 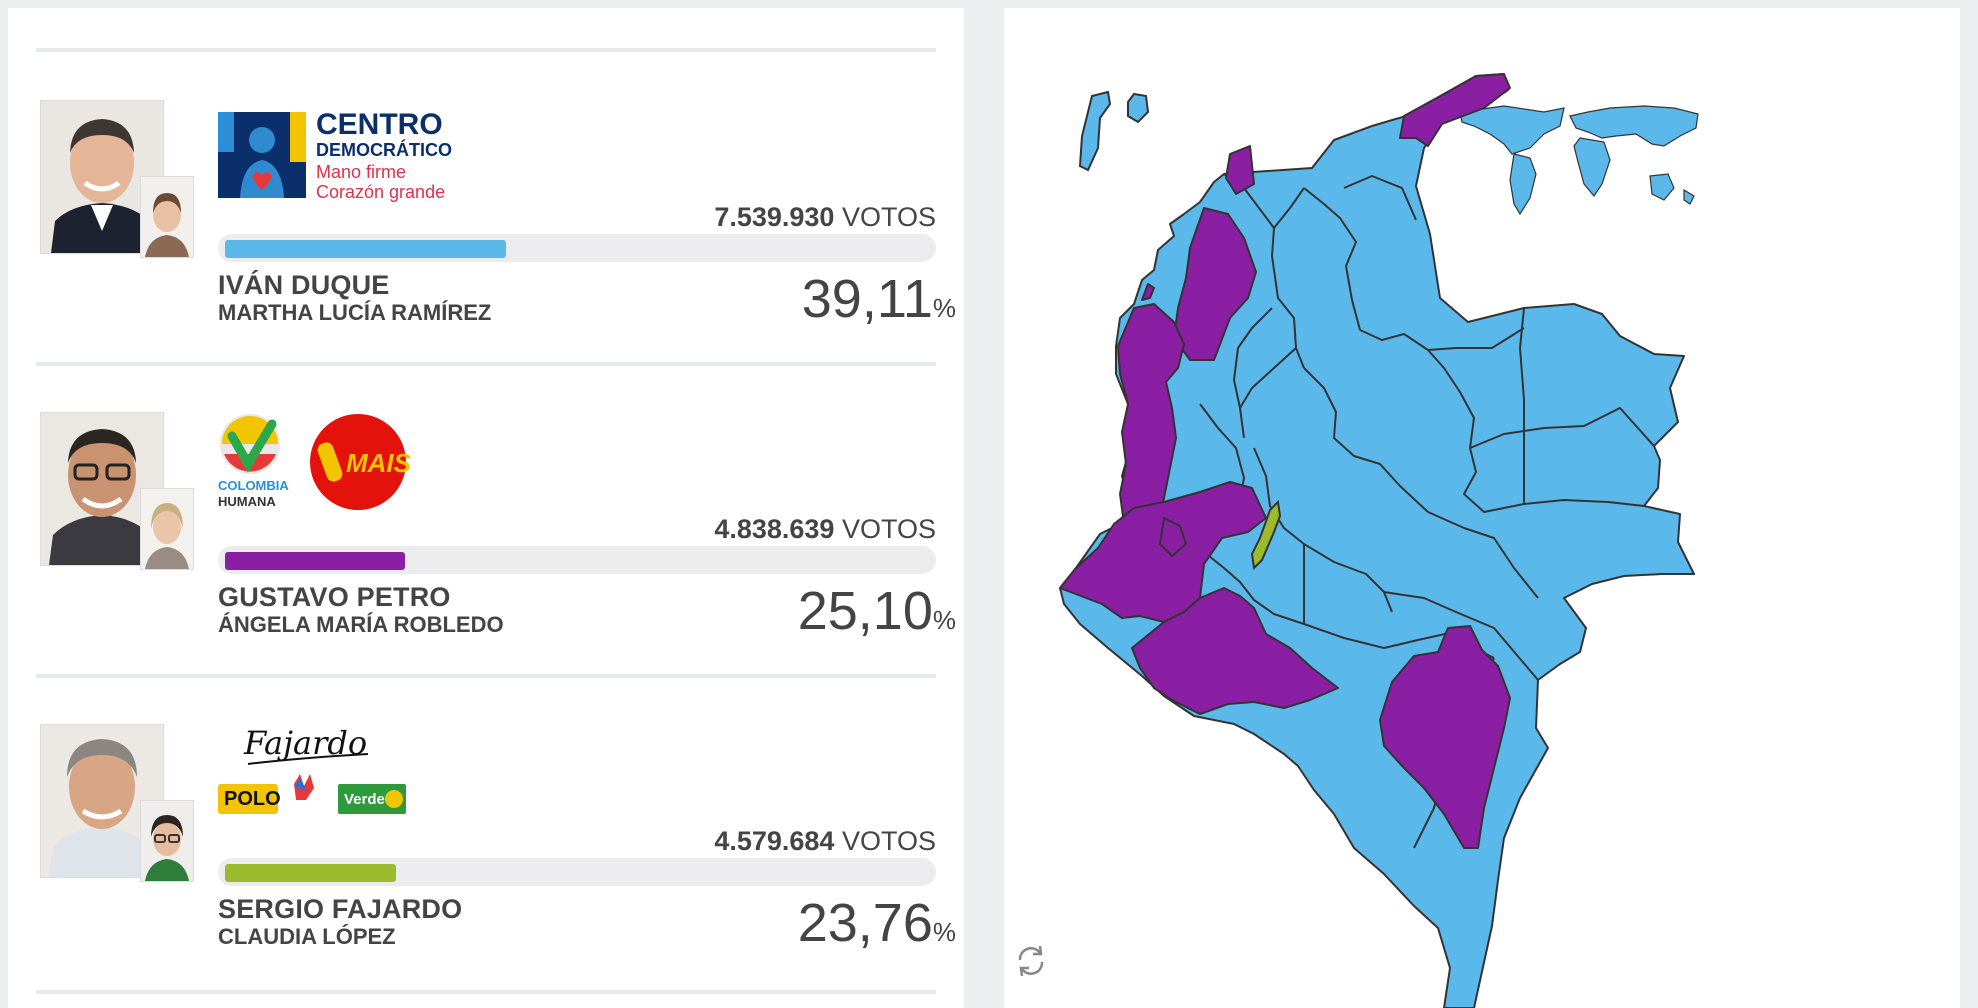 I want to click on vote-count: 4.579.684 VOTOS, so click(x=825, y=841).